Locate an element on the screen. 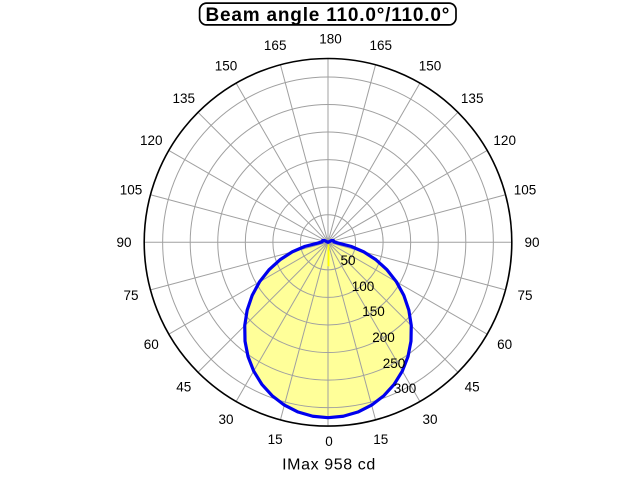  svg-text: 200 is located at coordinates (383, 337).